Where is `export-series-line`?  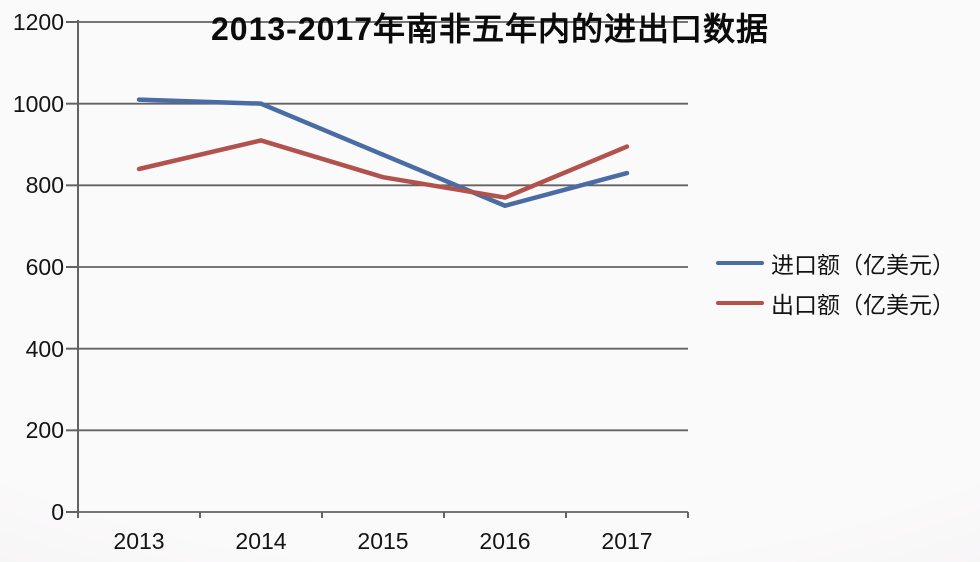
export-series-line is located at coordinates (383, 169).